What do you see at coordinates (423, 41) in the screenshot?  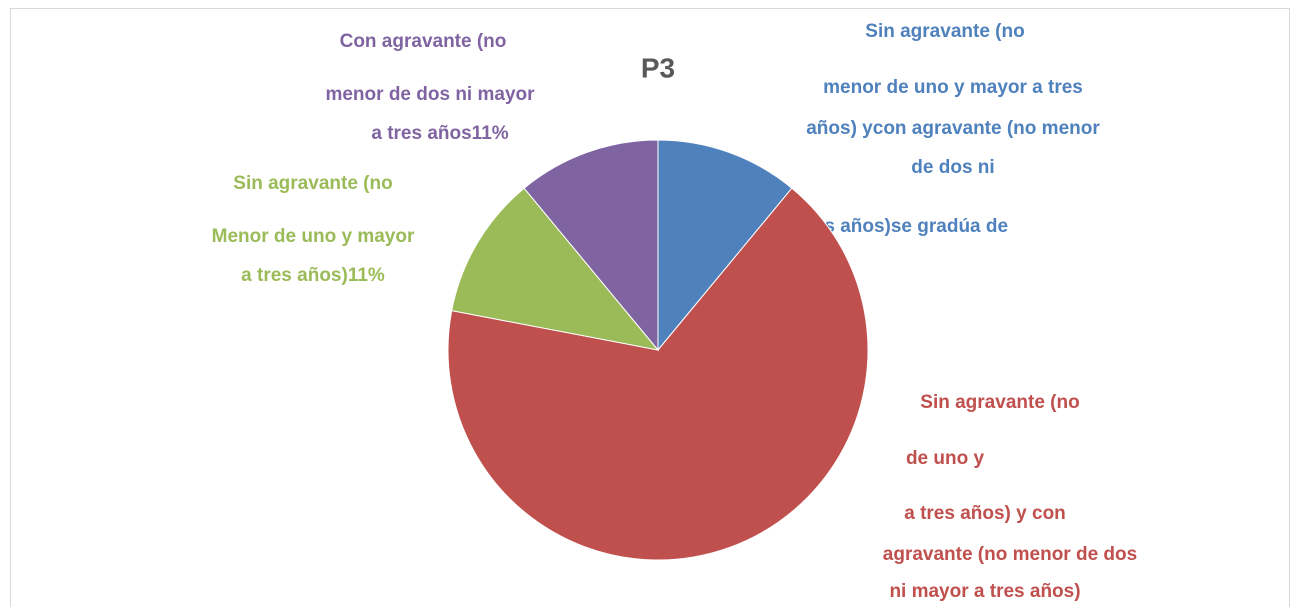 I see `slice-label: Con agravante (no` at bounding box center [423, 41].